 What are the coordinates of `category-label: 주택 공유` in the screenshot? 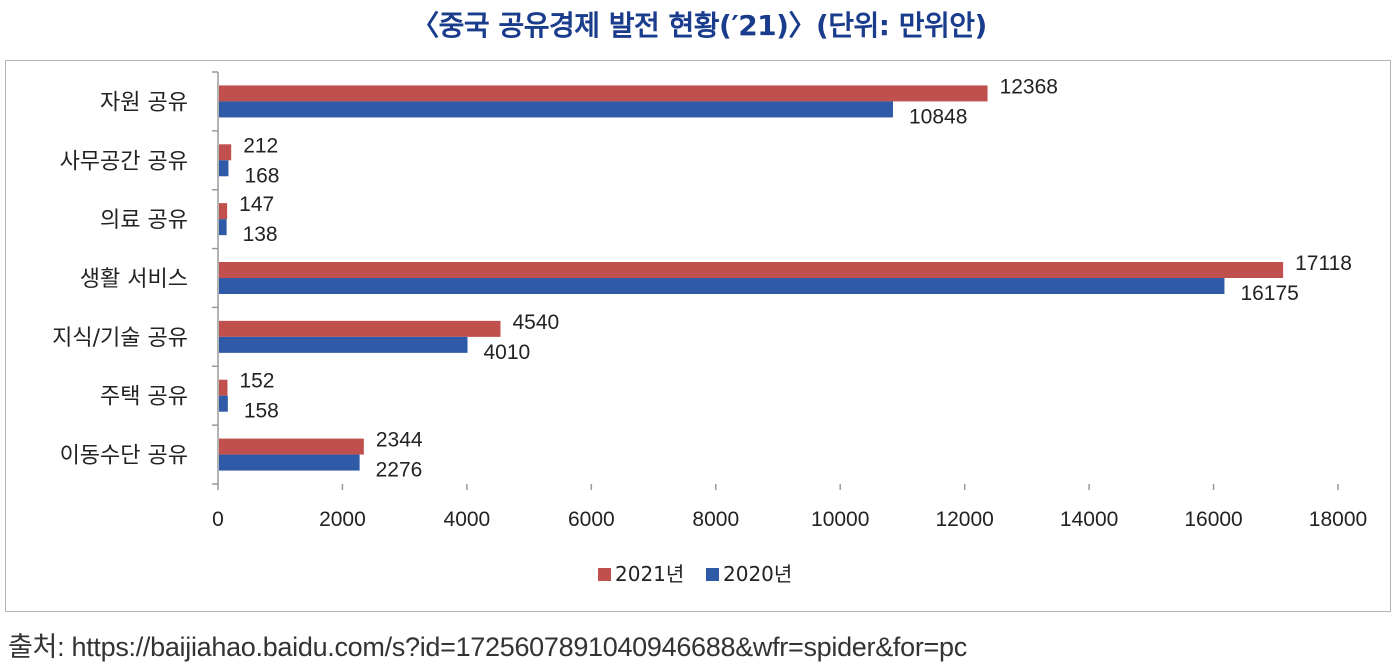 It's located at (144, 397).